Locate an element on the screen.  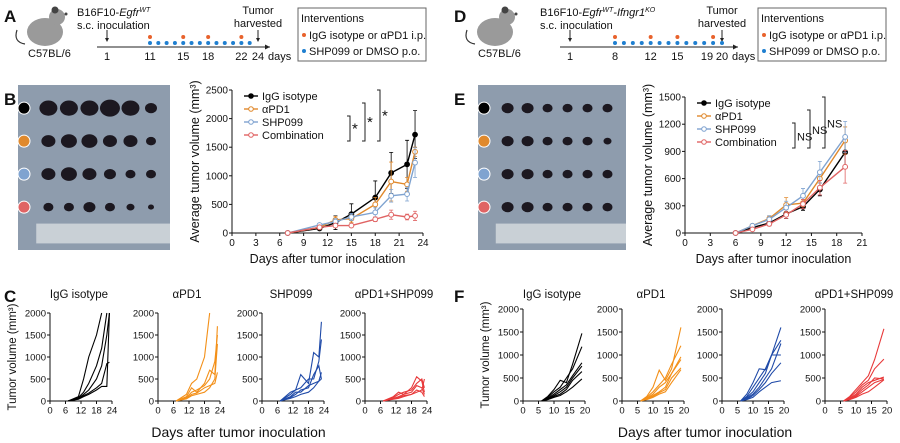
timeline-day-label: 12 is located at coordinates (651, 57).